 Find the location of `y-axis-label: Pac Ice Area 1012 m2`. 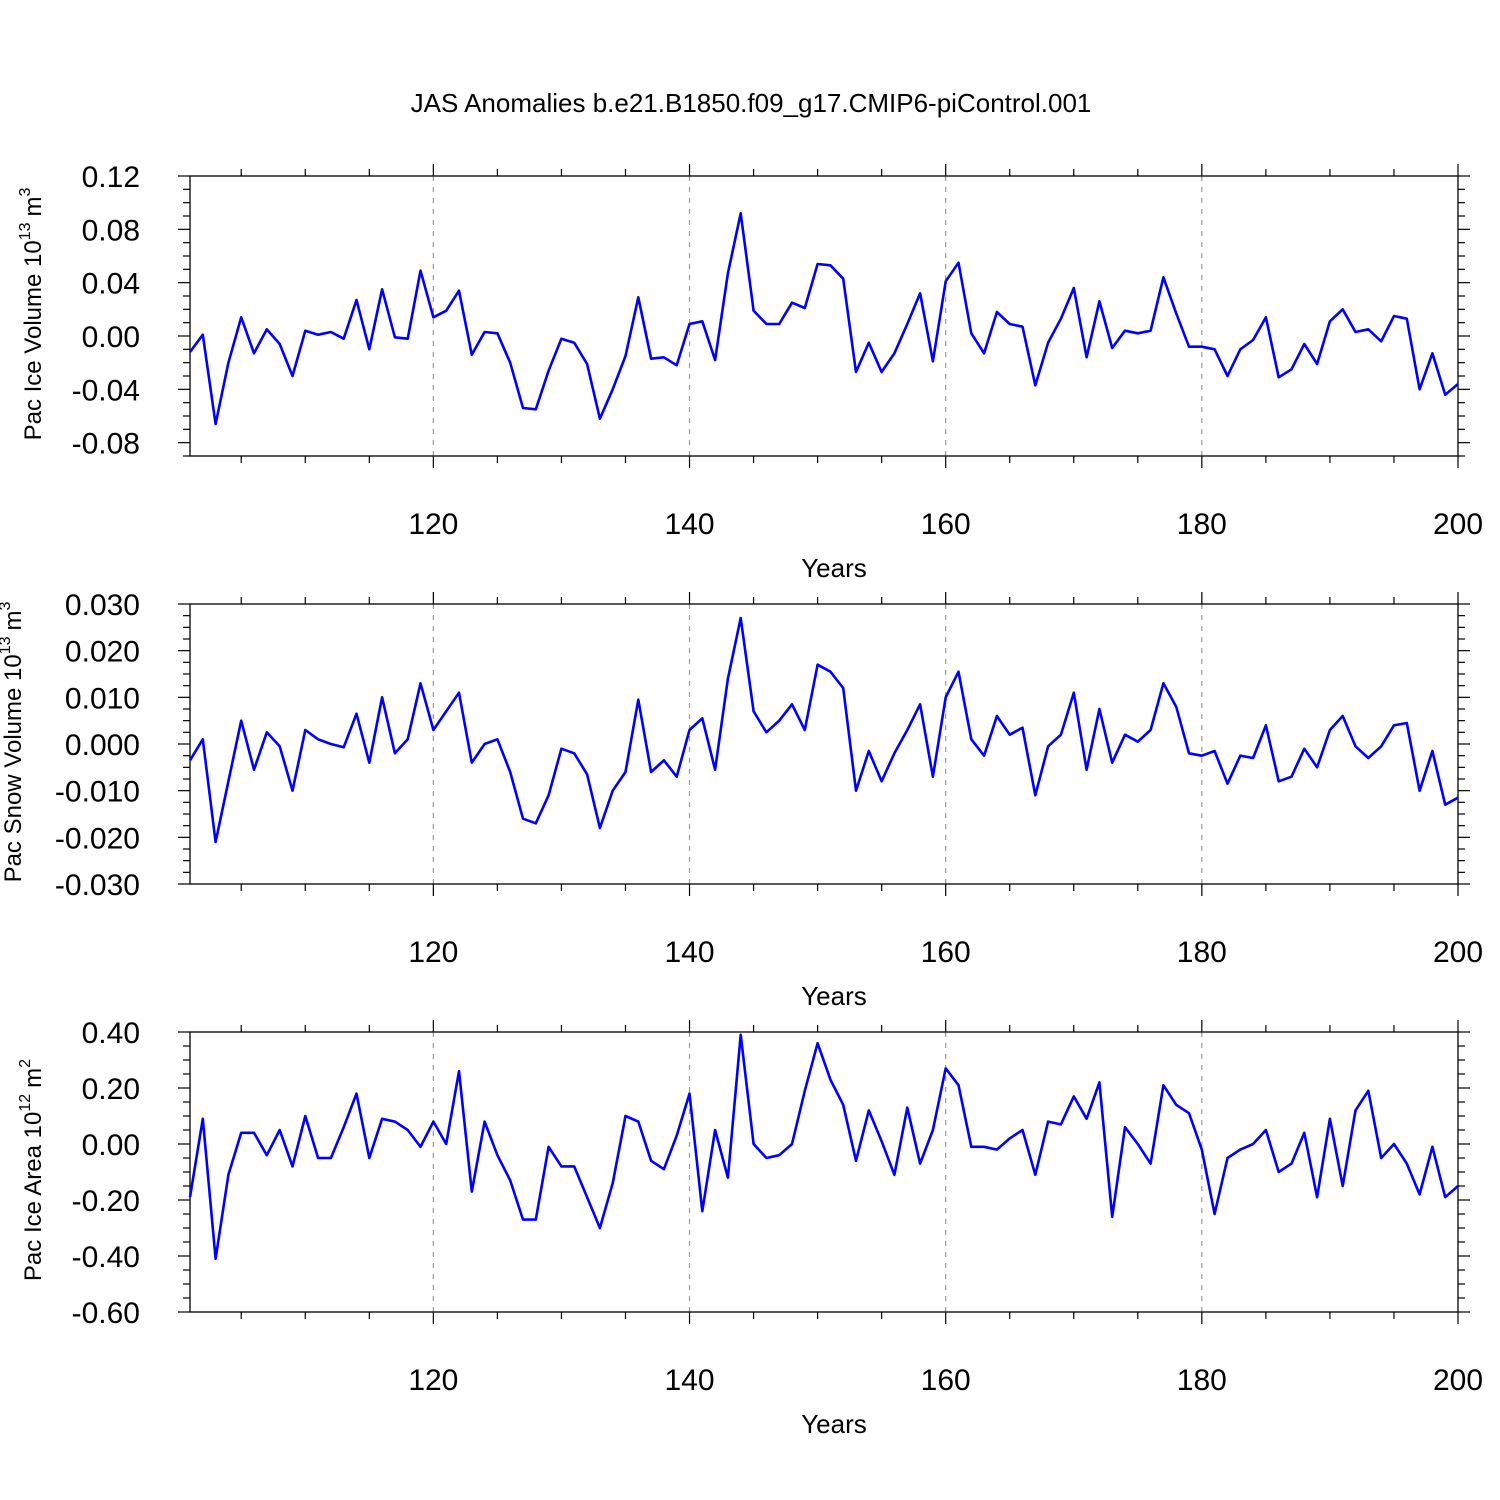

y-axis-label: Pac Ice Area 1012 m2 is located at coordinates (32, 1170).